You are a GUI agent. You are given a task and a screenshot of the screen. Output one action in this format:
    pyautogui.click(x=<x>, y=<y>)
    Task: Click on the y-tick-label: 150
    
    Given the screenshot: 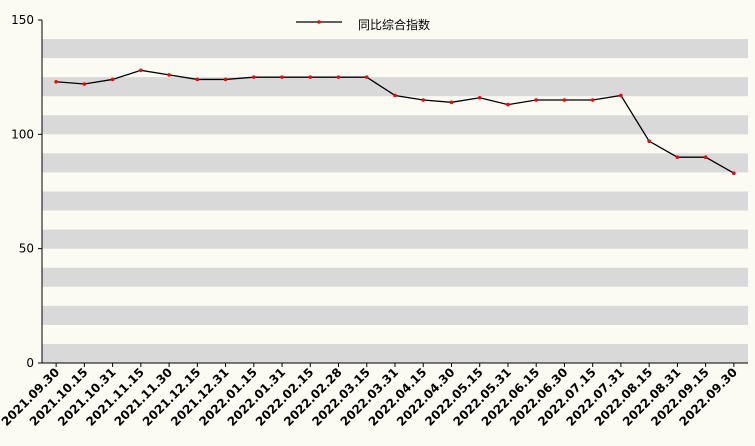 What is the action you would take?
    pyautogui.click(x=22, y=20)
    